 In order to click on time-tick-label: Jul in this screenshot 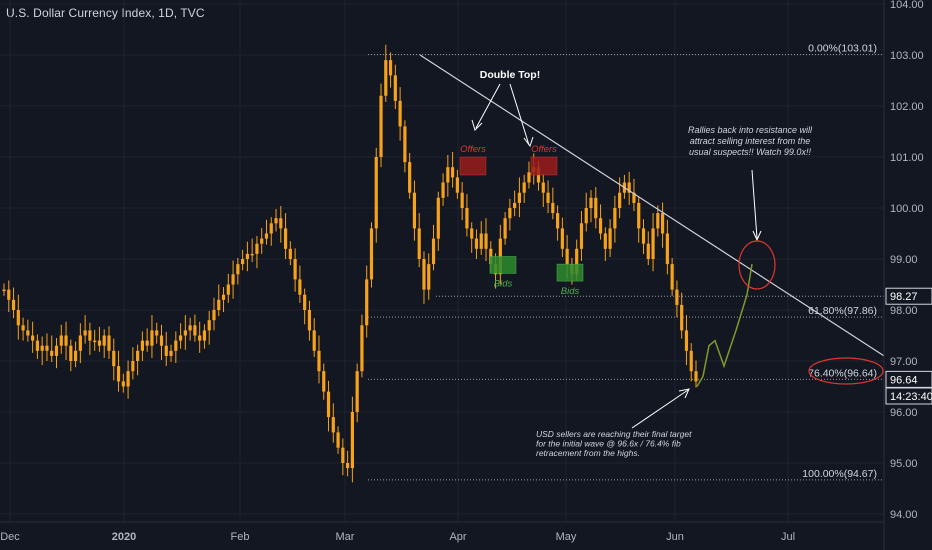, I will do `click(788, 537)`.